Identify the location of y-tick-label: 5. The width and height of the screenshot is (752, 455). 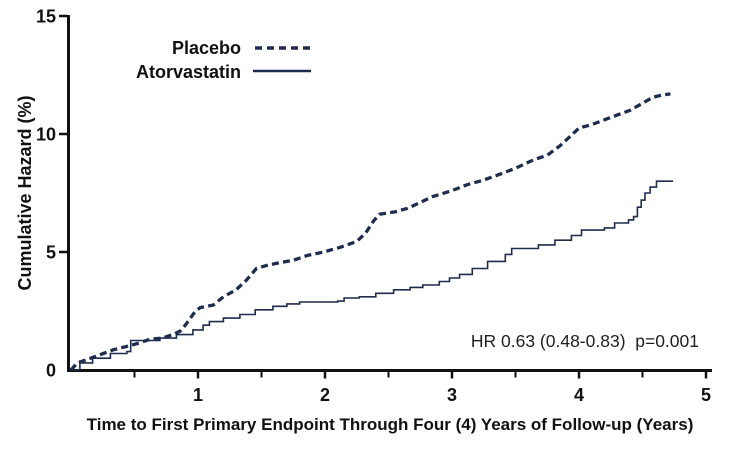
(51, 253).